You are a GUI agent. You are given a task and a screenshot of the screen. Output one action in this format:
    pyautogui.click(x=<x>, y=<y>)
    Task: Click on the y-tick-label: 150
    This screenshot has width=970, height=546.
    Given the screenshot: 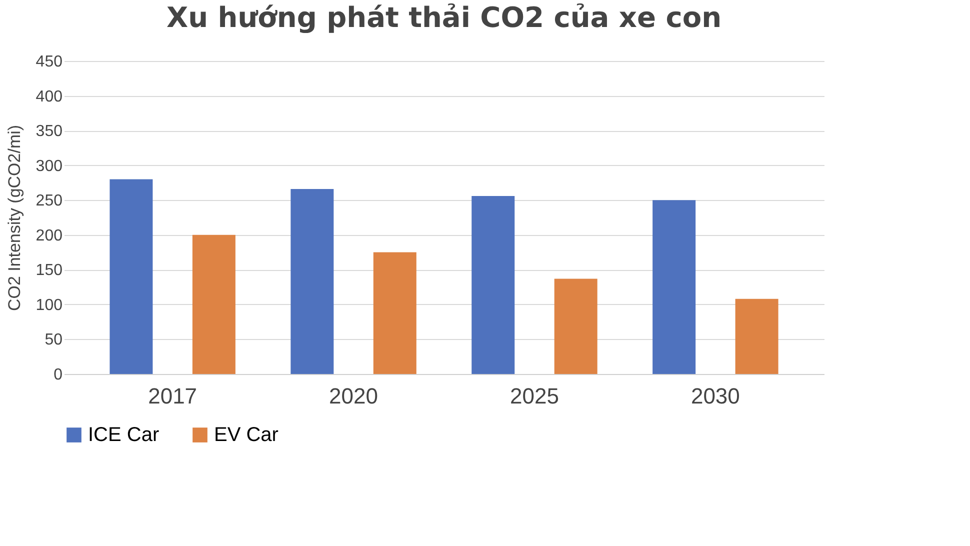 What is the action you would take?
    pyautogui.click(x=49, y=271)
    